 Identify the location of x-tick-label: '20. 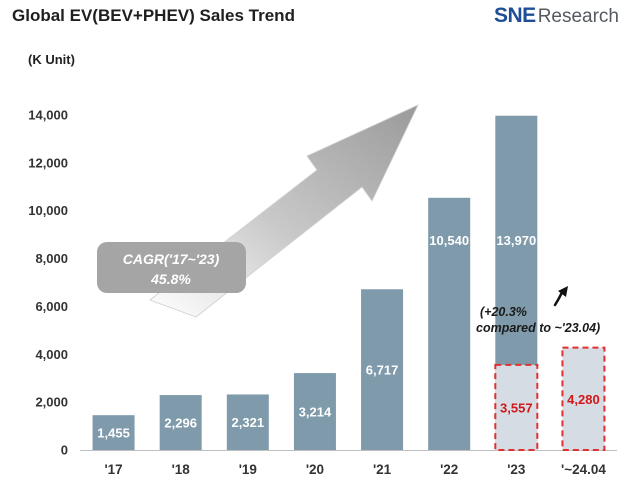
(315, 469).